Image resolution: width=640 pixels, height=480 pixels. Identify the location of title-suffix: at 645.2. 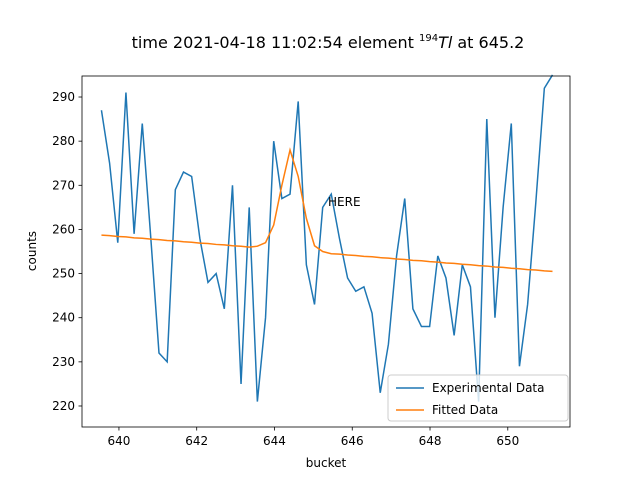
(488, 42).